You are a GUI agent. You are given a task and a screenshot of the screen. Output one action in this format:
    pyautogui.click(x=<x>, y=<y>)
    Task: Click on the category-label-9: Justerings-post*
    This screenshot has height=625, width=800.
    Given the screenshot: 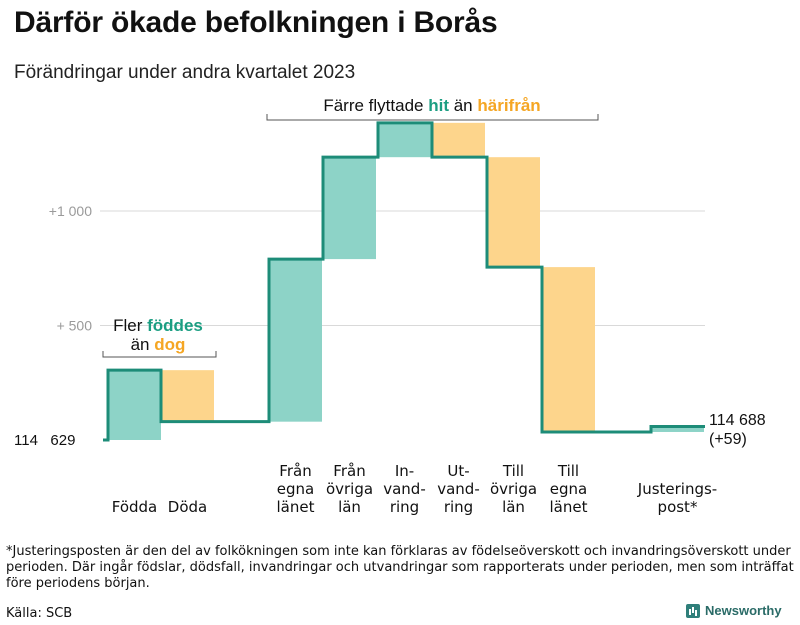 What is the action you would take?
    pyautogui.click(x=677, y=498)
    